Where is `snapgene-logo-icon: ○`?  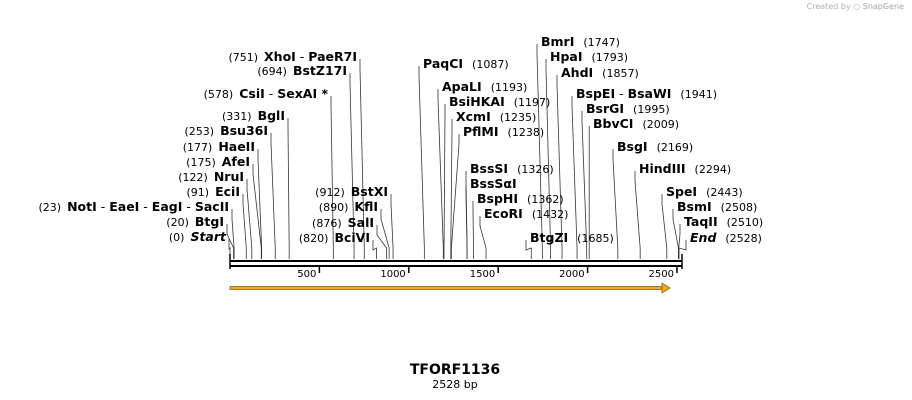
snapgene-logo-icon: ○ is located at coordinates (857, 6).